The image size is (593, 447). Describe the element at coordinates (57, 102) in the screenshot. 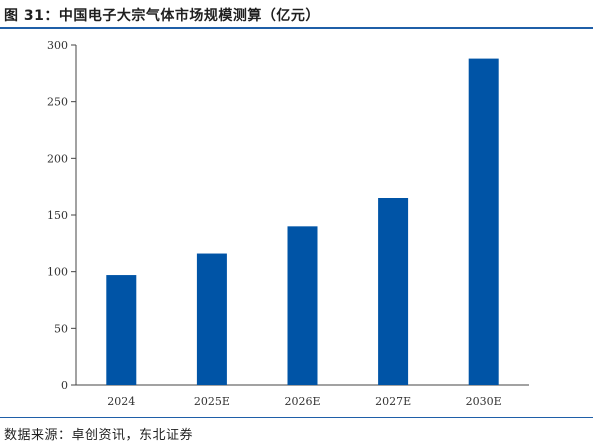

I see `y-tick-label: 250` at that location.